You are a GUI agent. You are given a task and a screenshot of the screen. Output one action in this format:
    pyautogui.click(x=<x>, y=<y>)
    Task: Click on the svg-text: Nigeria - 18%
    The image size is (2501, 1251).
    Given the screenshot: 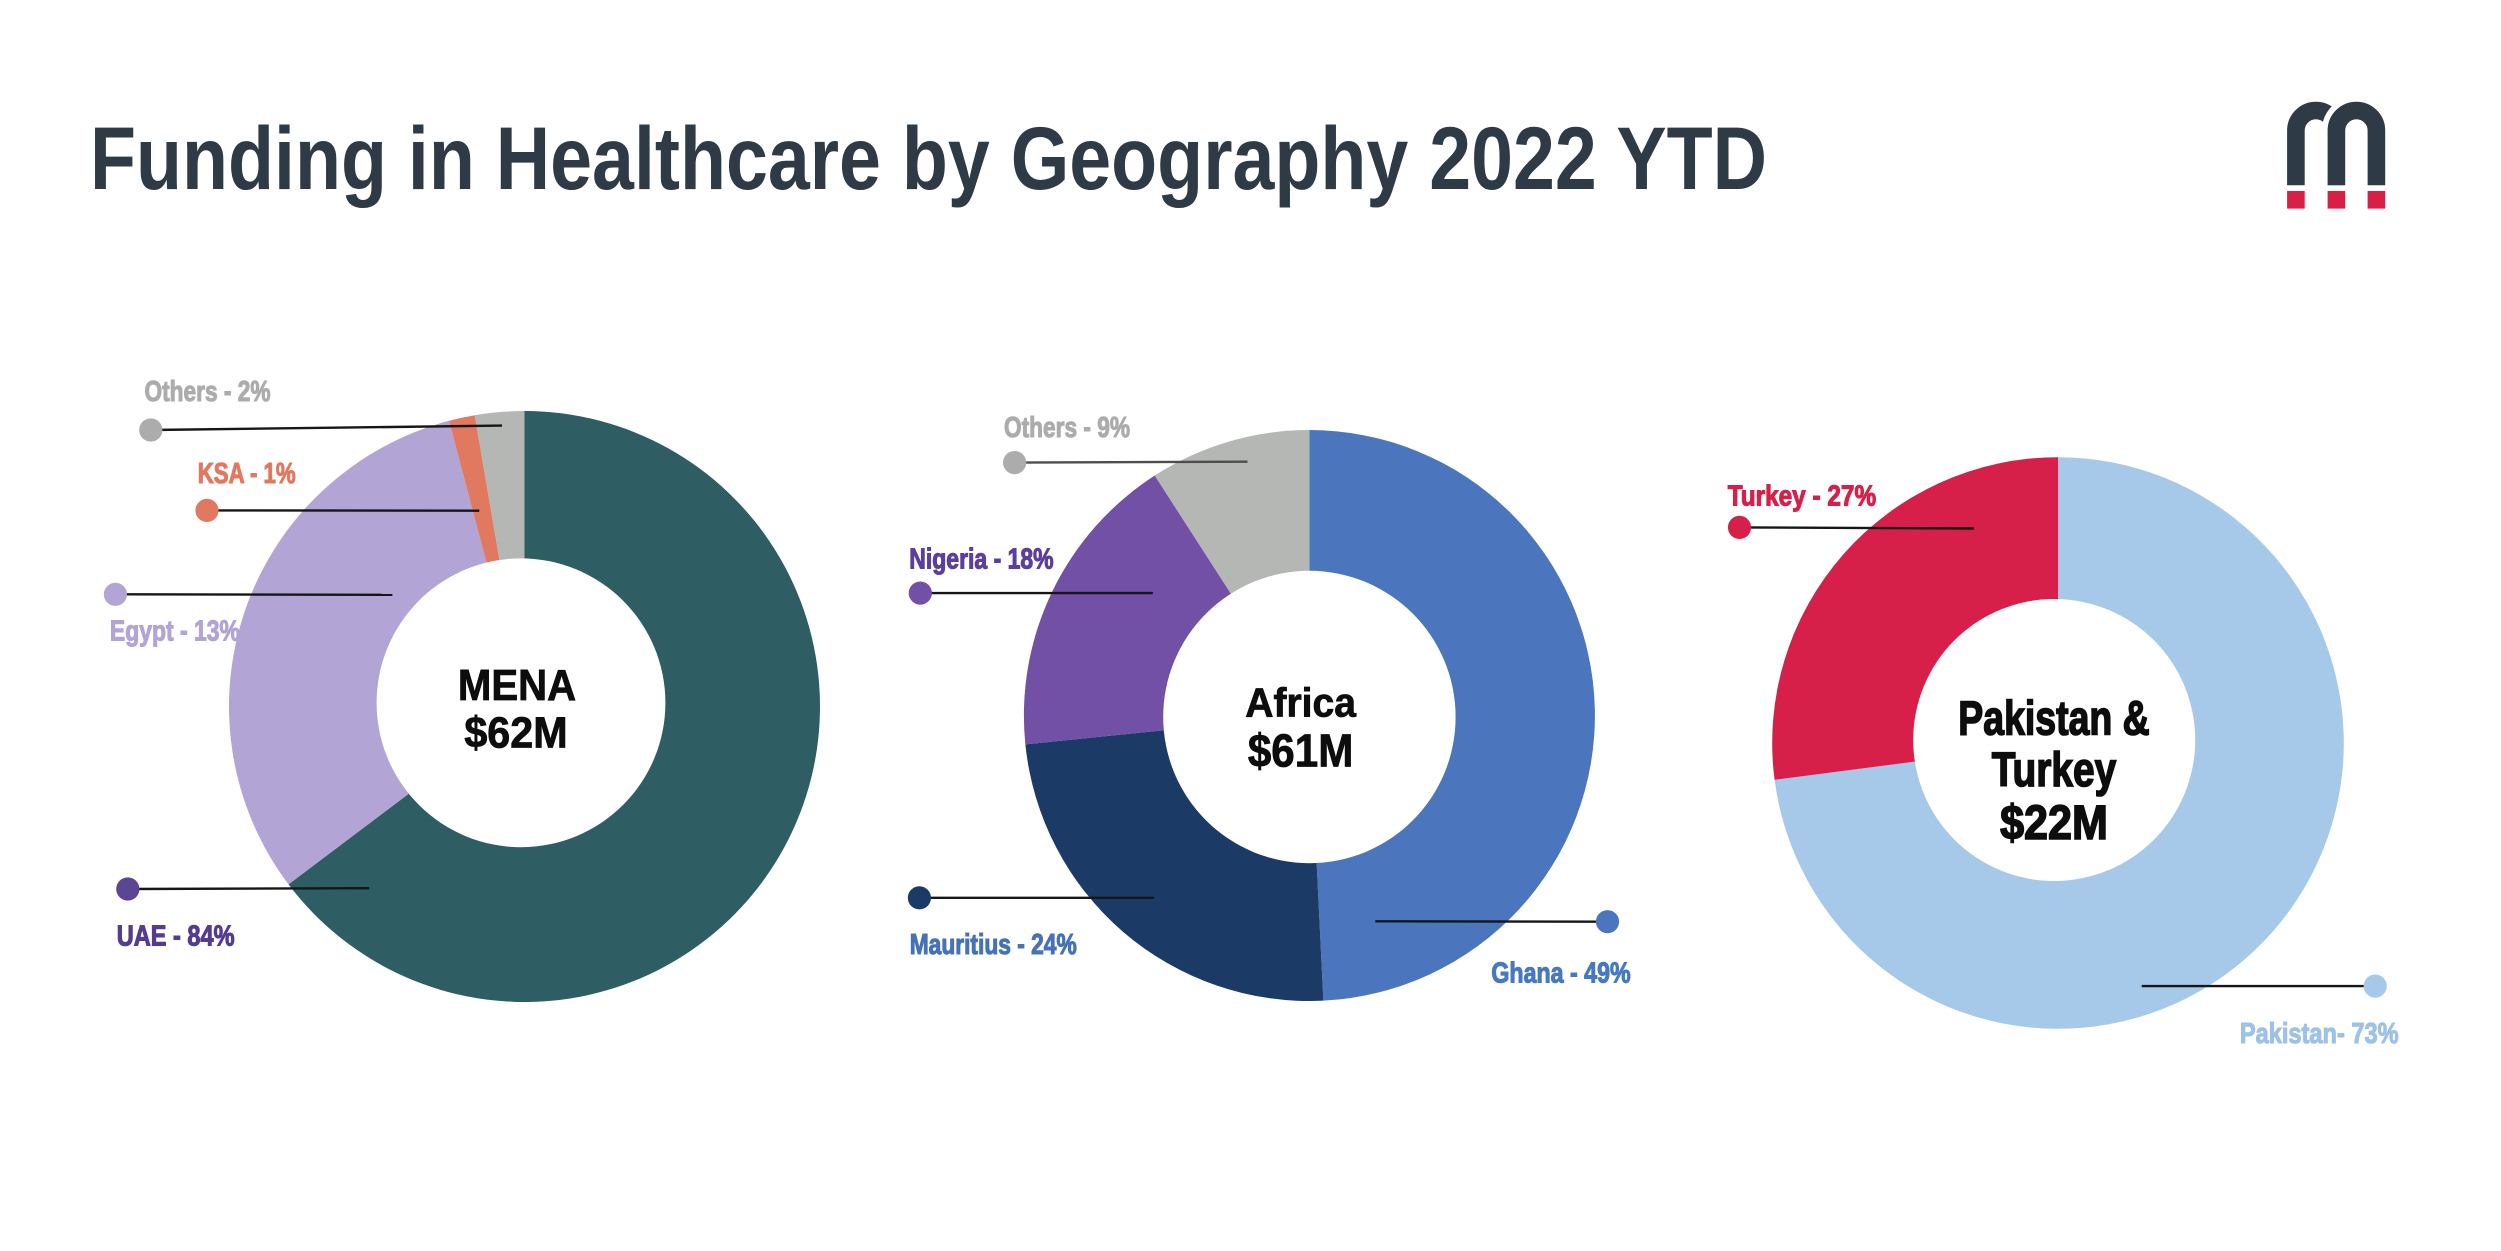 What is the action you would take?
    pyautogui.click(x=981, y=559)
    